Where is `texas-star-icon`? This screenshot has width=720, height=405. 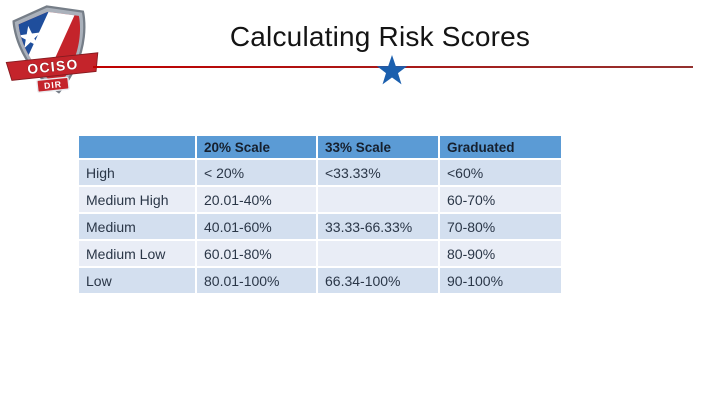
texas-star-icon is located at coordinates (29, 37).